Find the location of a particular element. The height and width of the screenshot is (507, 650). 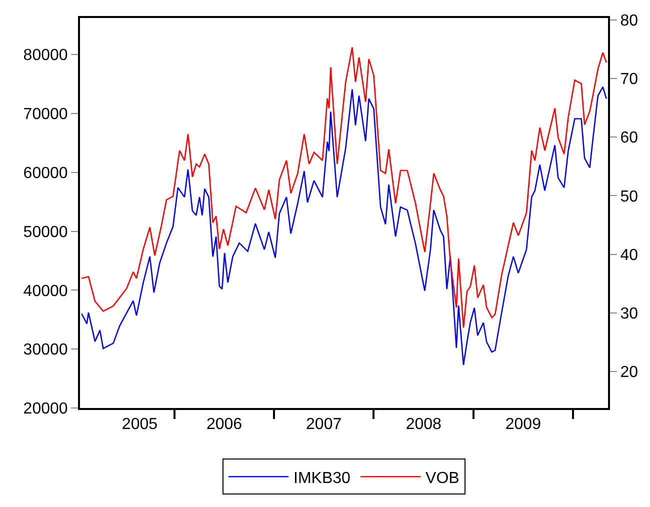

y2-tick-label: 70 is located at coordinates (629, 79).